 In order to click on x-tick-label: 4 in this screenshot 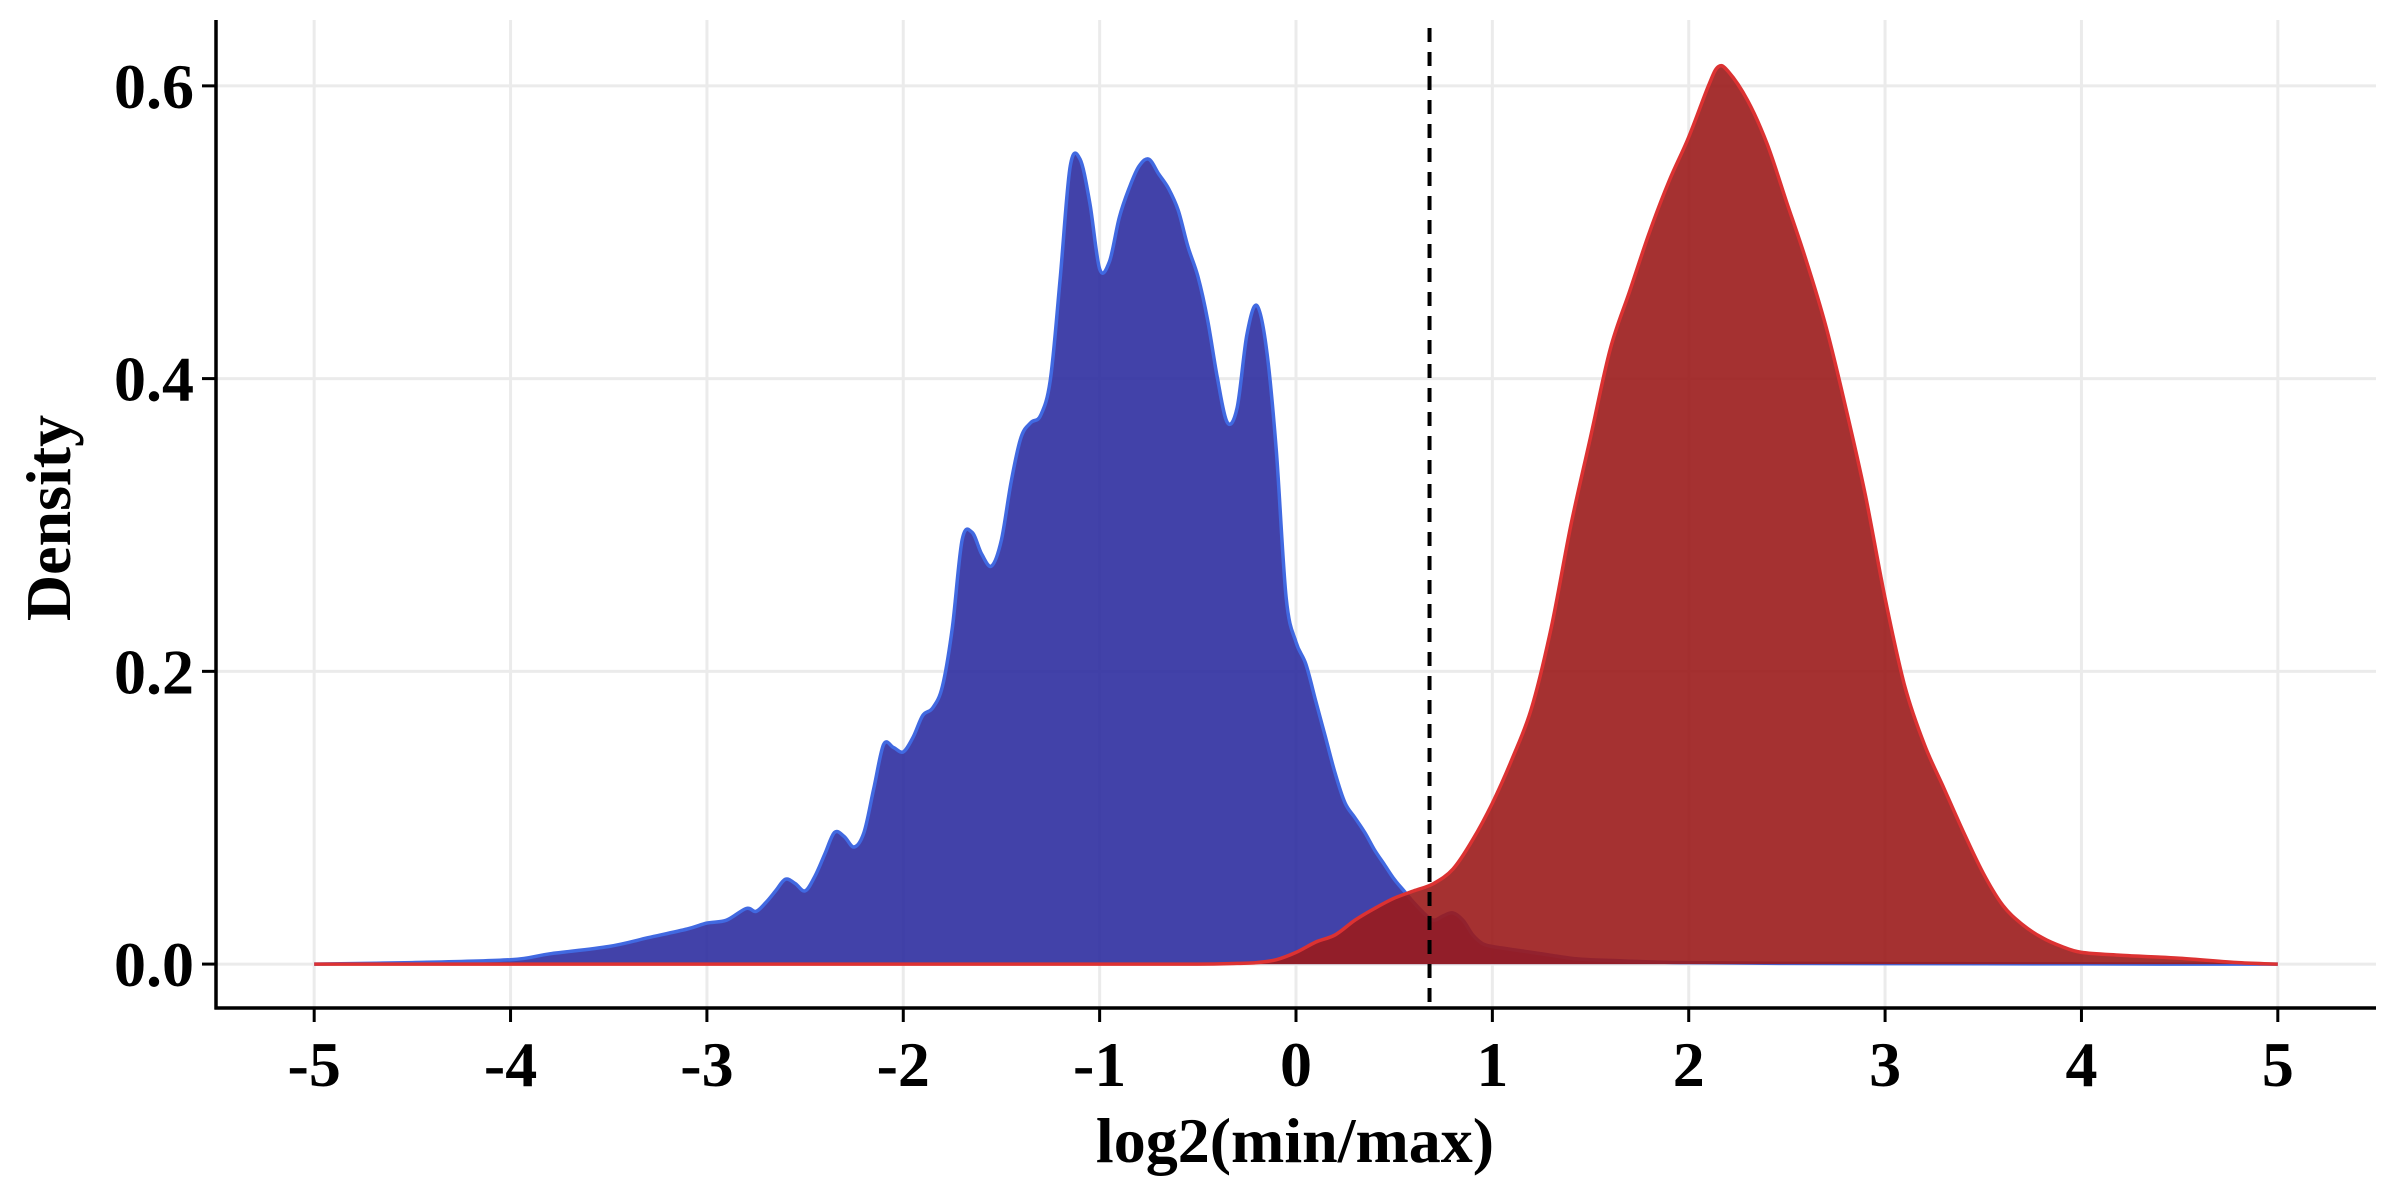, I will do `click(2081, 1064)`.